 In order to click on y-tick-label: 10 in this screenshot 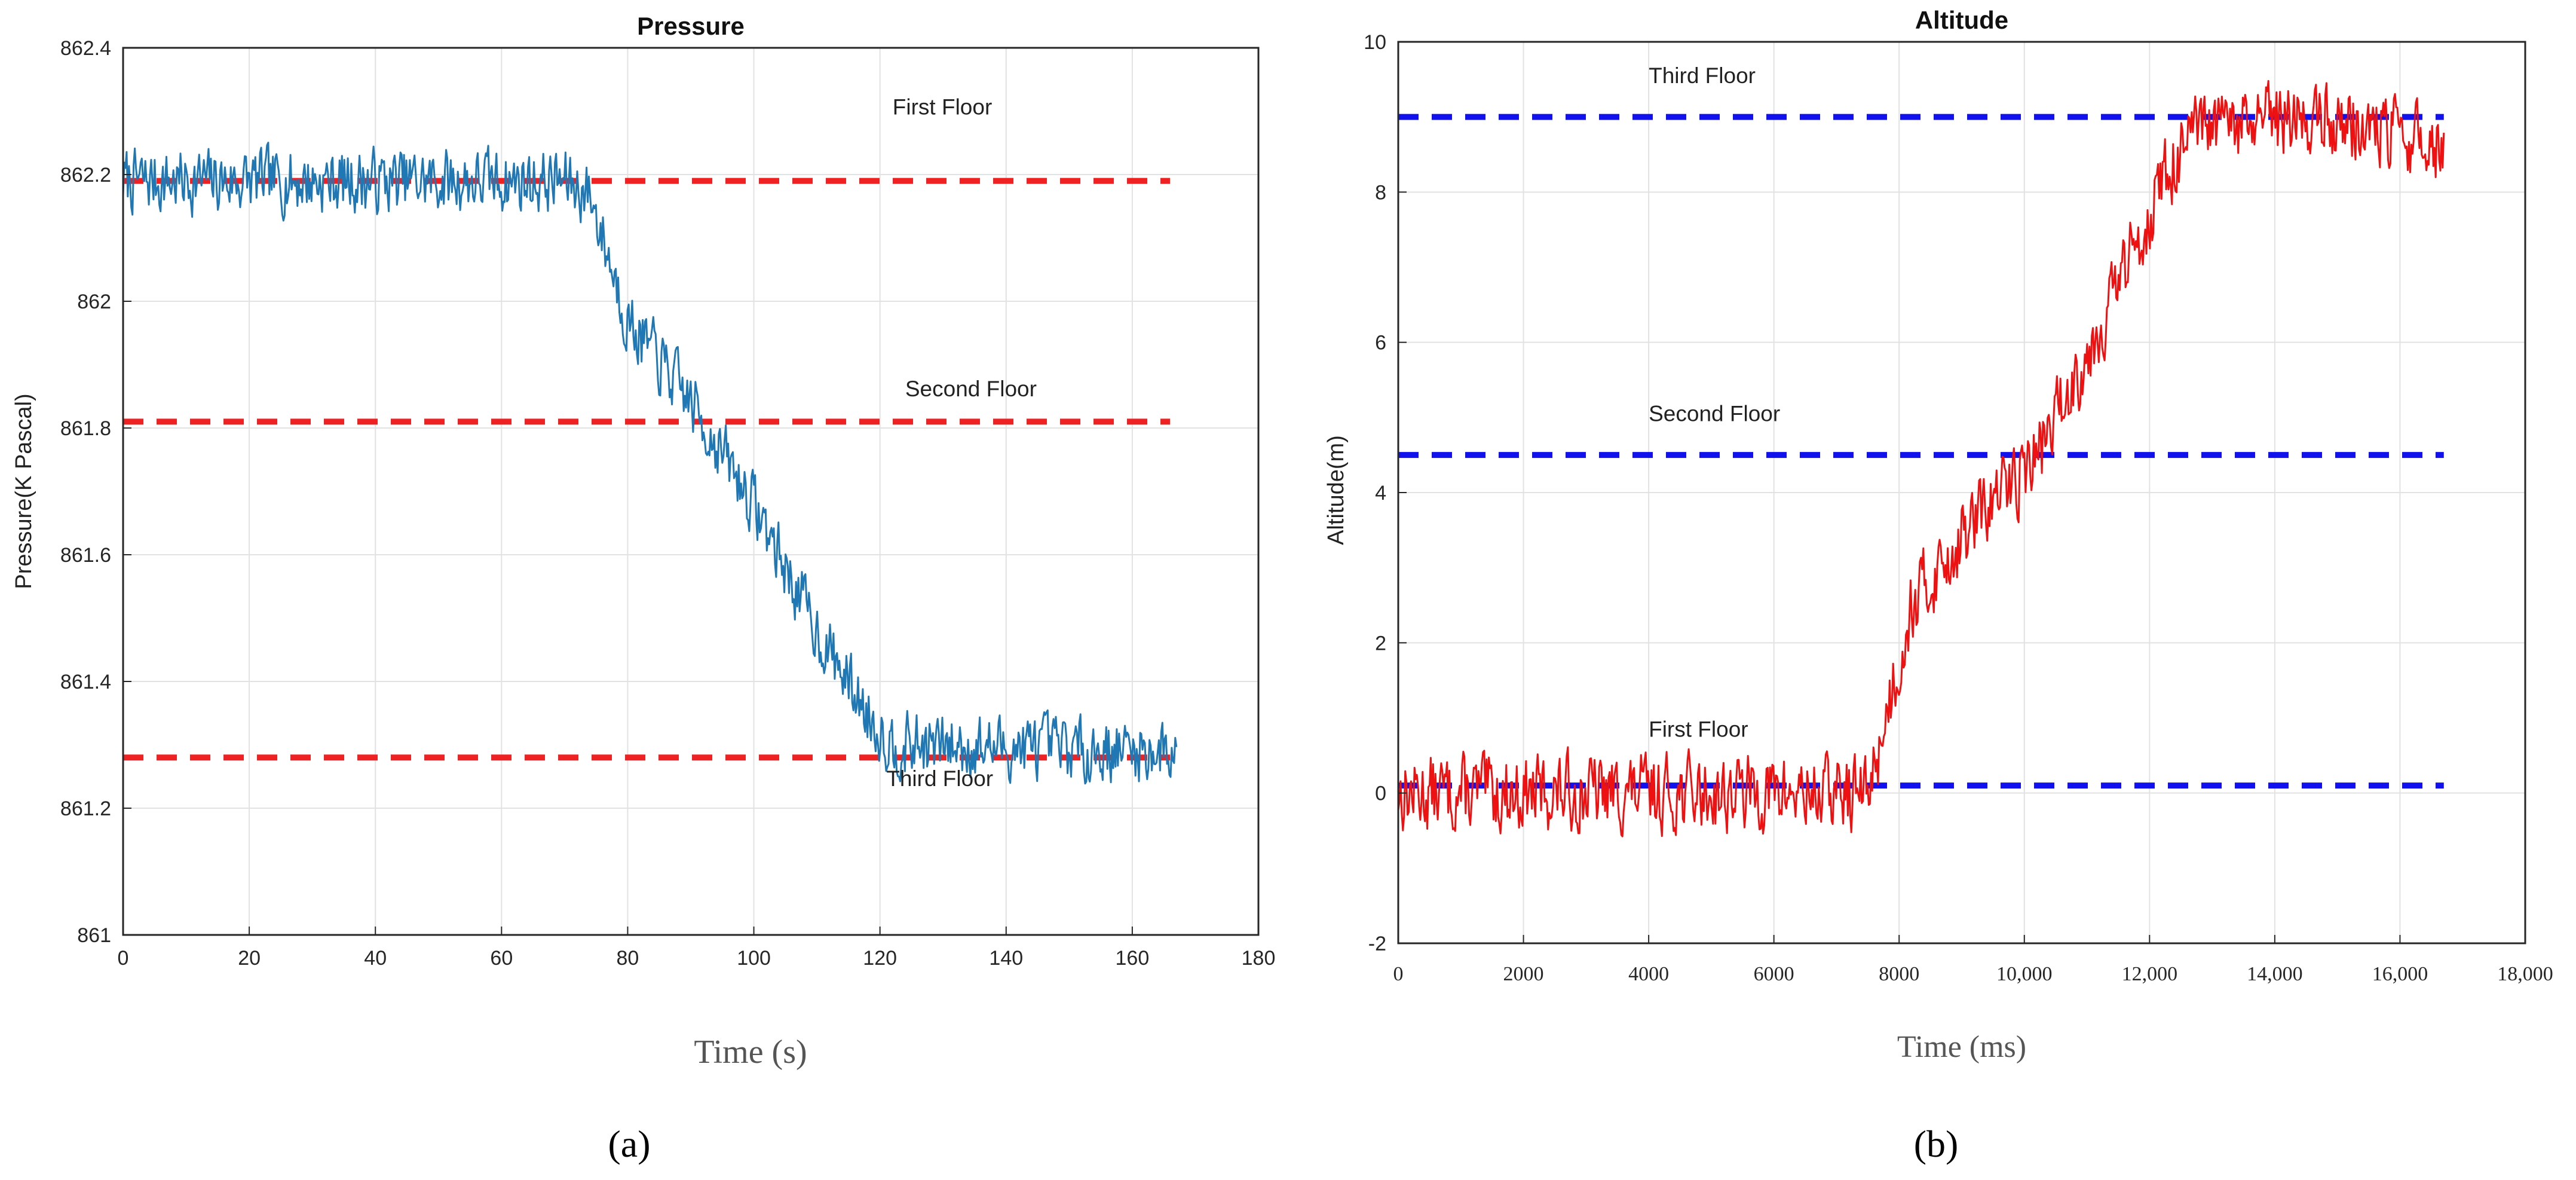, I will do `click(1375, 42)`.